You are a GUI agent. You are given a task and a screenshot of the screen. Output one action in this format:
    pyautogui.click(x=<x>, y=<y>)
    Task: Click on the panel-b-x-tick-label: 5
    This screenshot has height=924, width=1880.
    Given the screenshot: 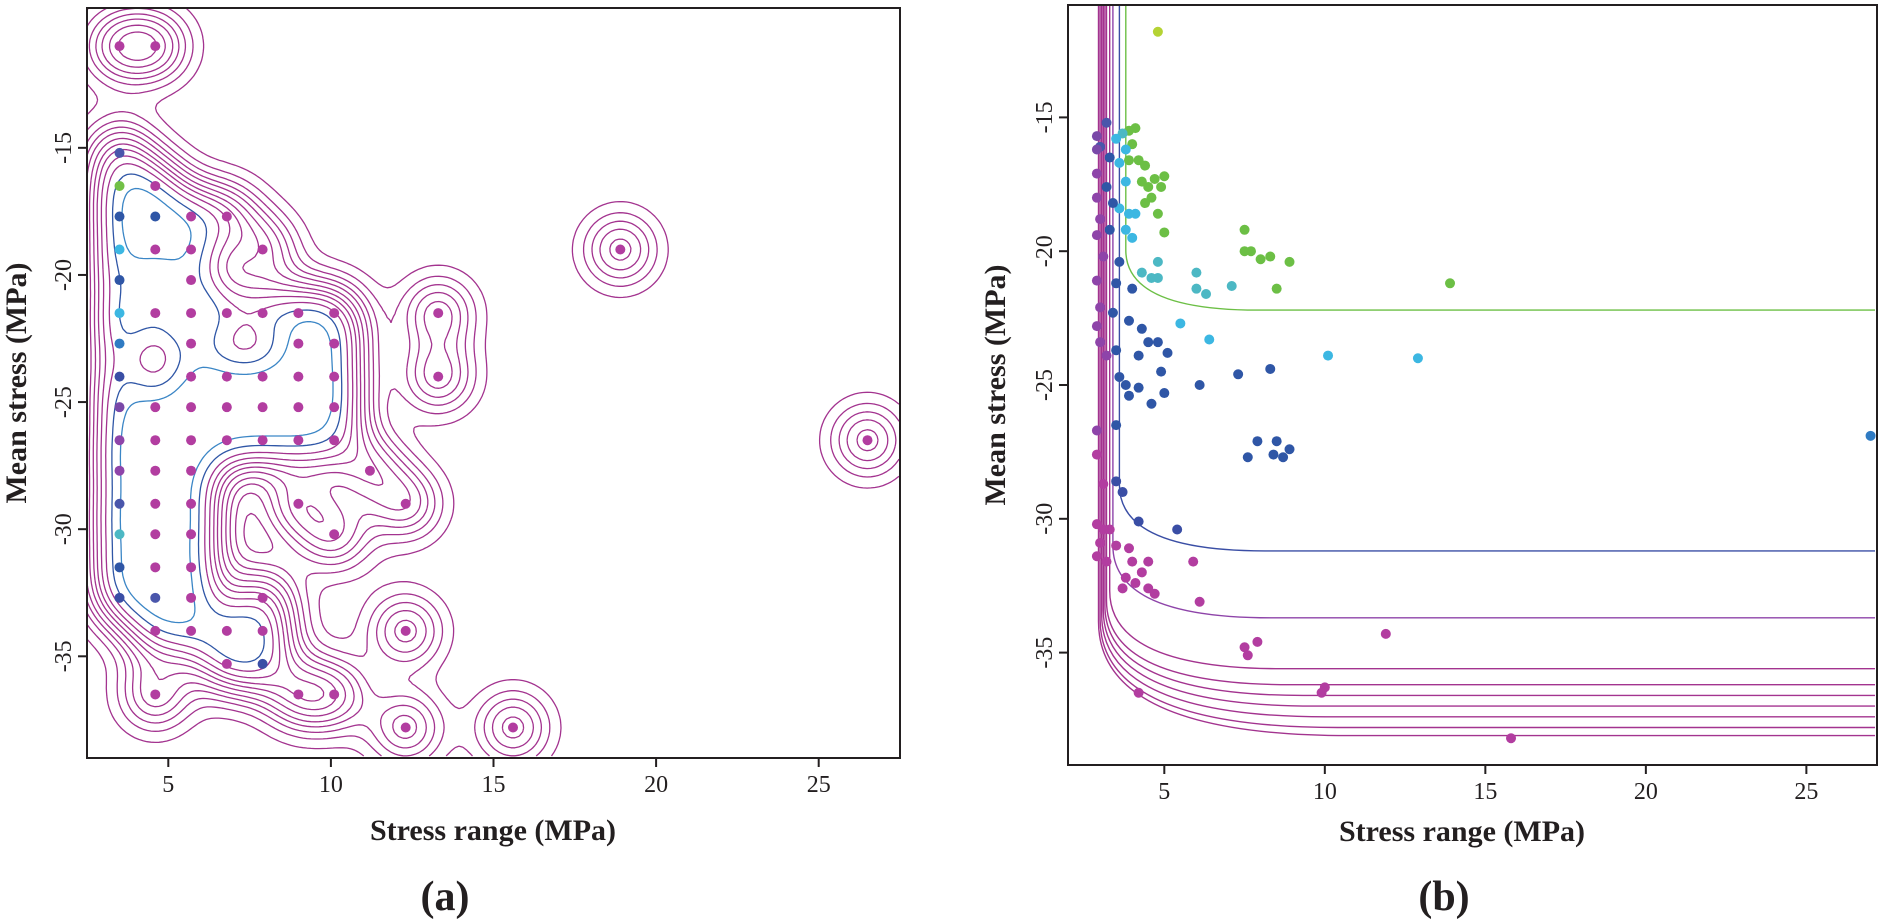 What is the action you would take?
    pyautogui.click(x=1164, y=792)
    